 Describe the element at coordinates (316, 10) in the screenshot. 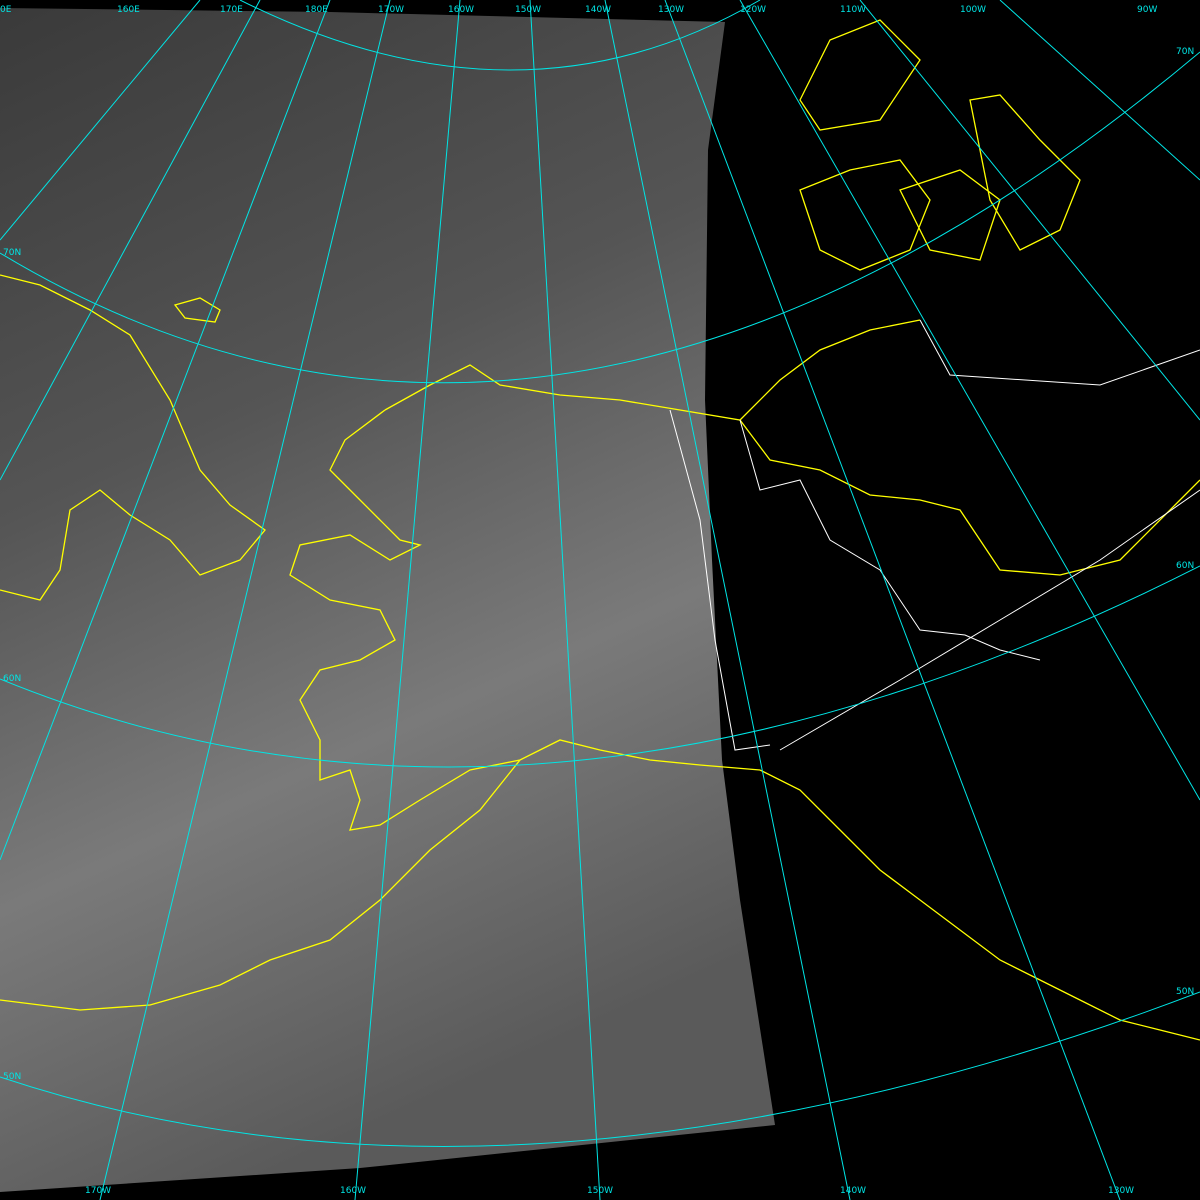

I see `lon-label: 180E` at that location.